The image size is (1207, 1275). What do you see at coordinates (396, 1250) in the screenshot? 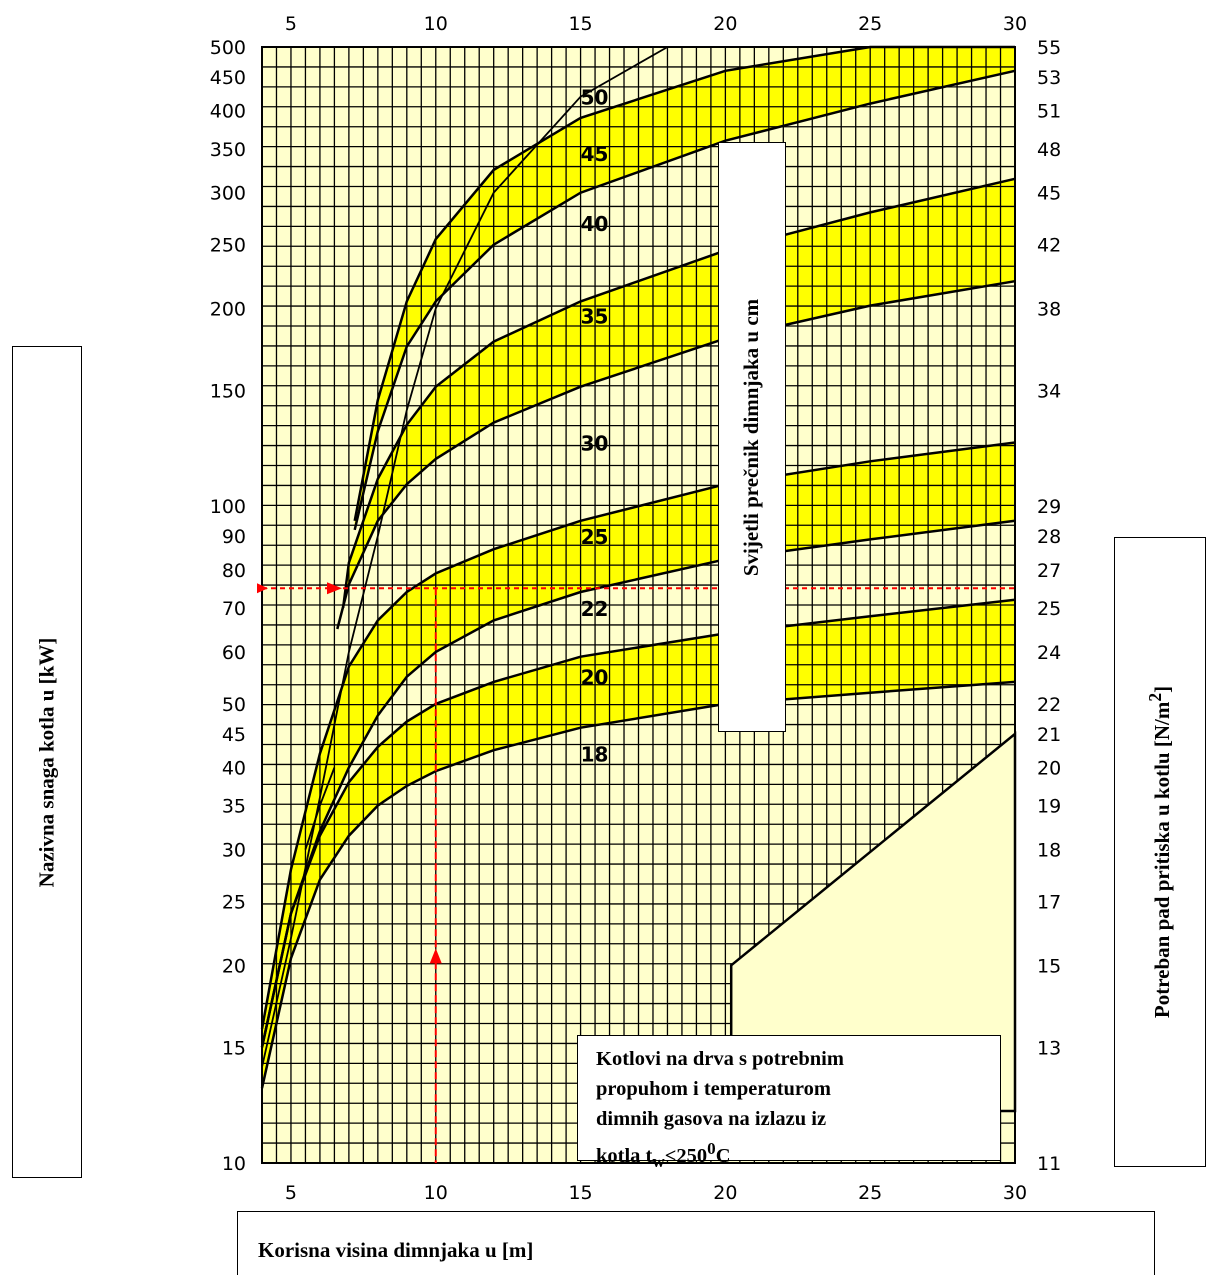
I see `x-axis-label: Korisna visina dimnjaka u [m]` at bounding box center [396, 1250].